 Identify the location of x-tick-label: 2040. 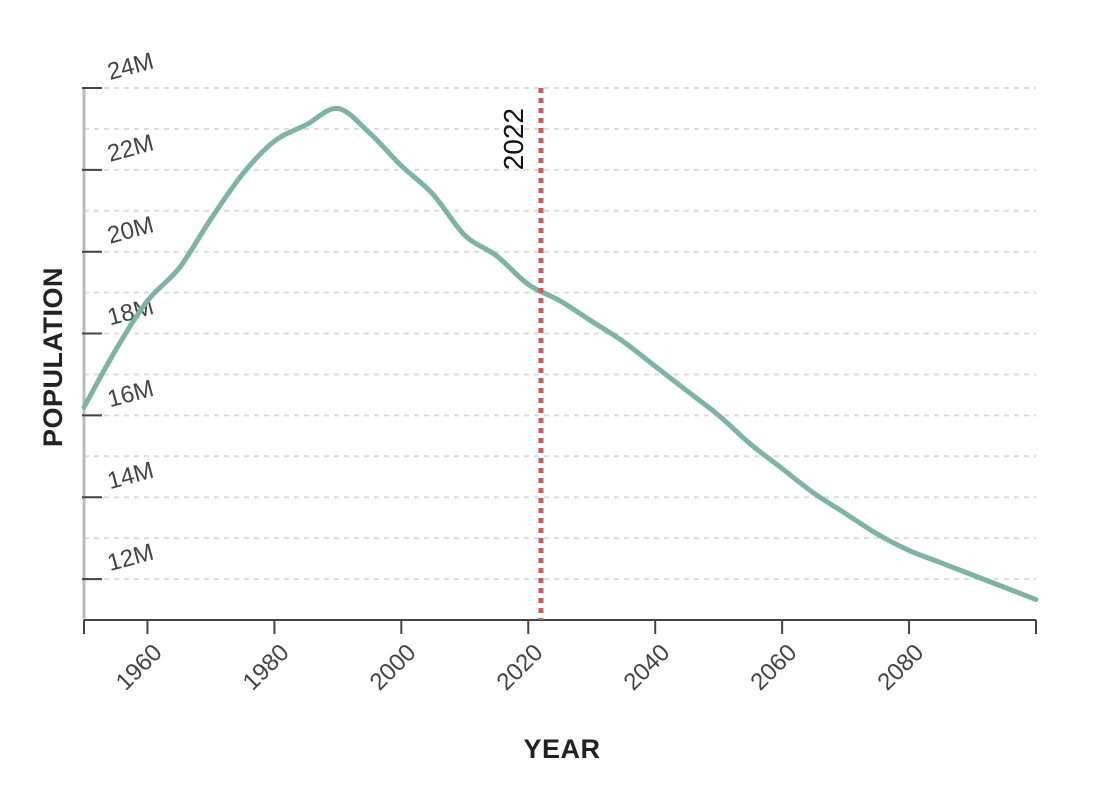
(646, 667).